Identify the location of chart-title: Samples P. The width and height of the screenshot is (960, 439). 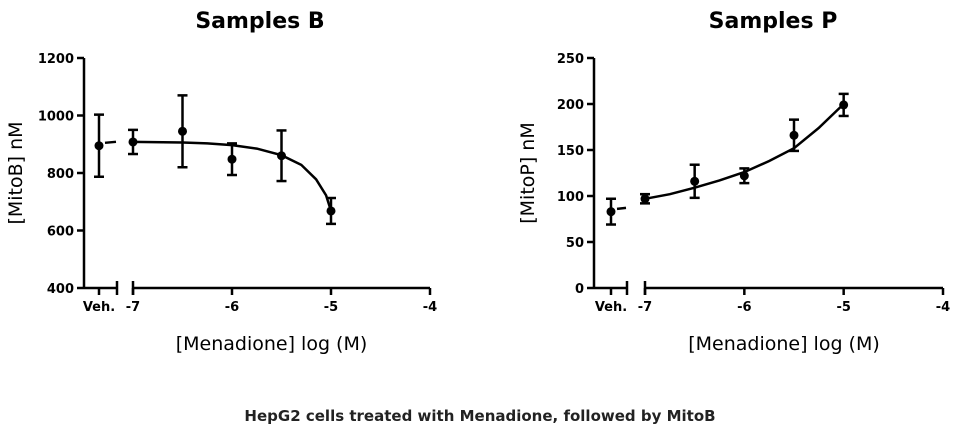
(773, 21).